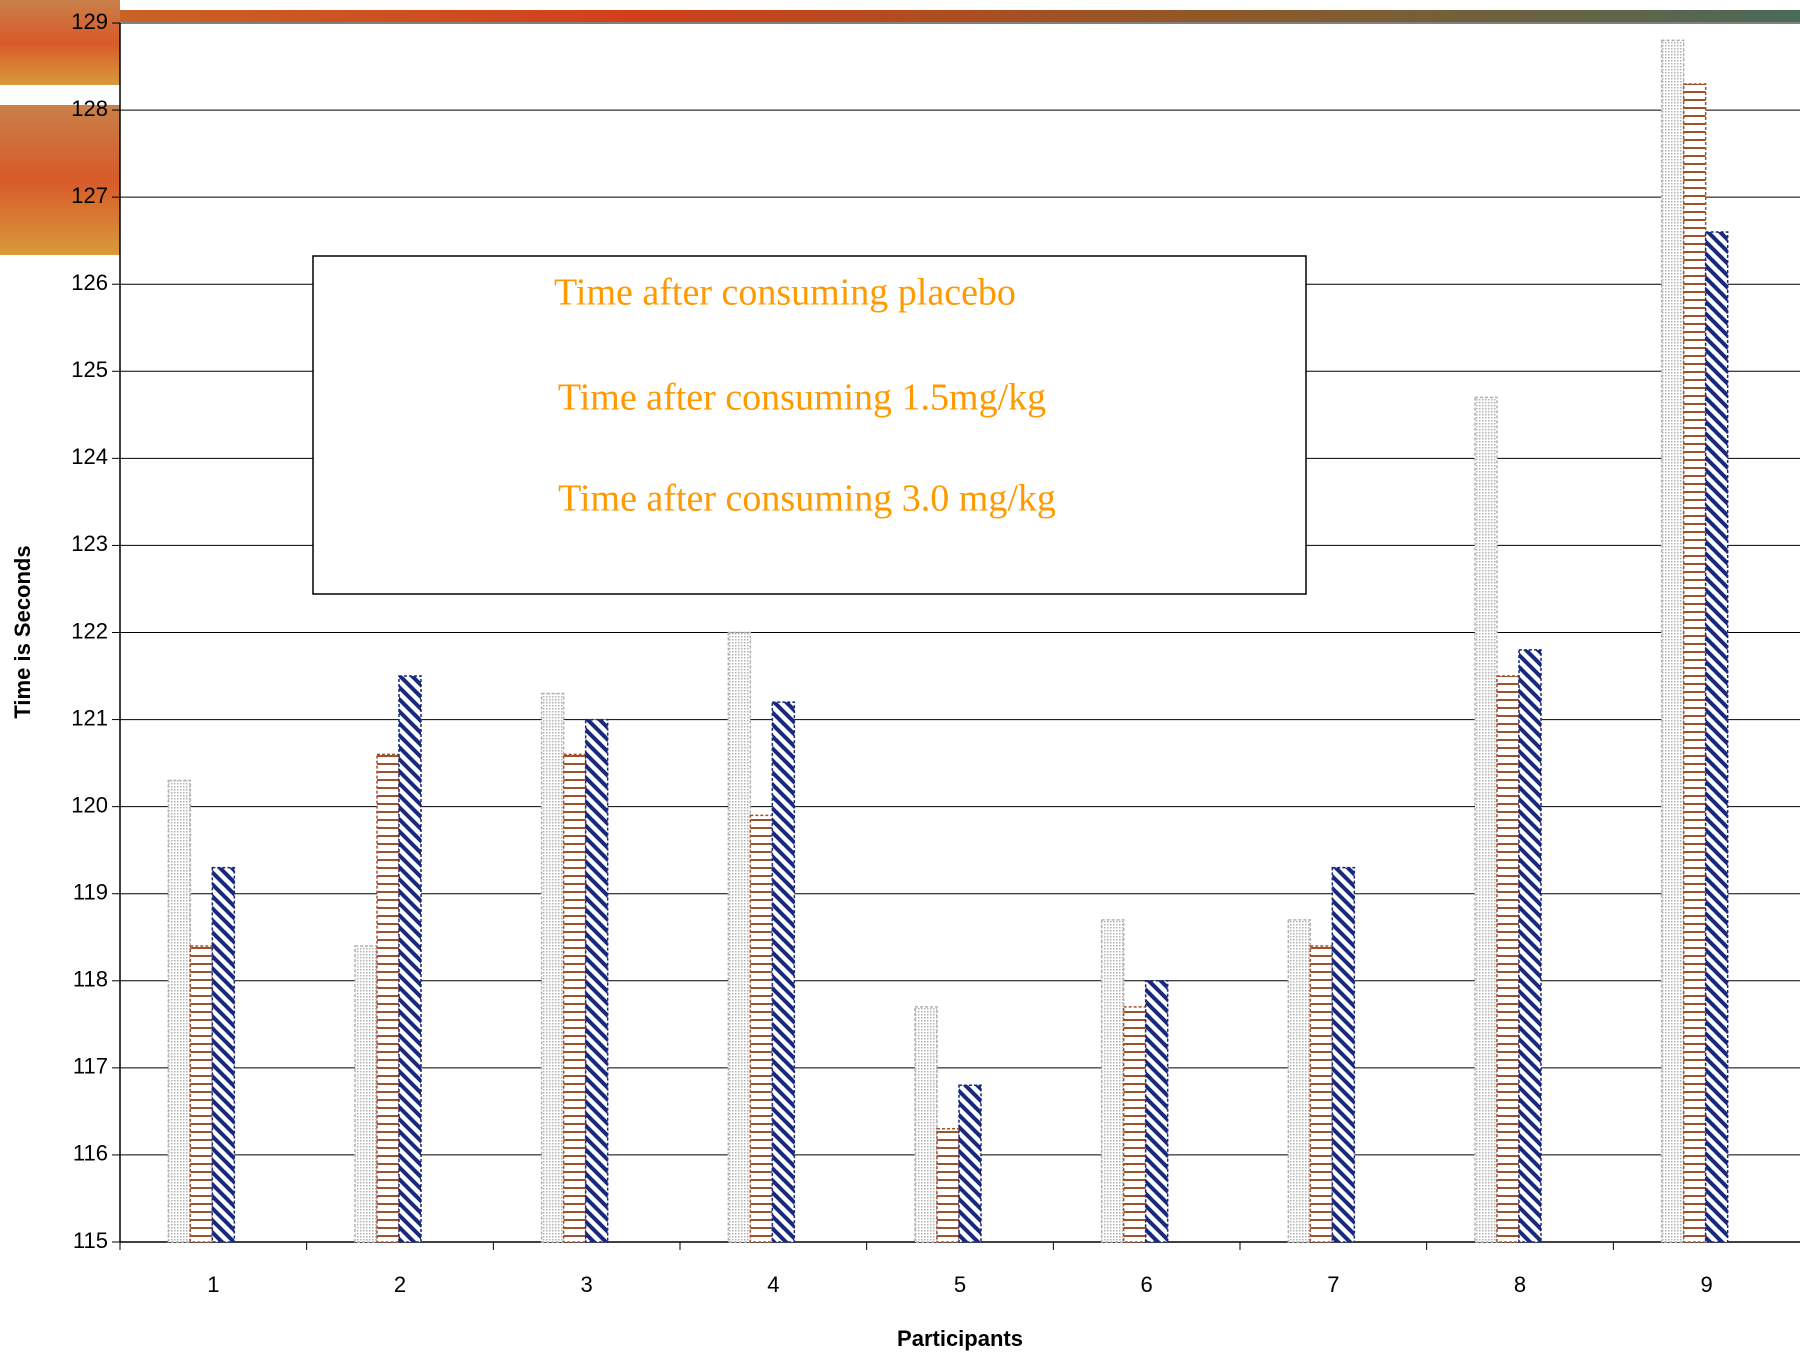 The width and height of the screenshot is (1800, 1364). I want to click on y-tick-label: 123, so click(89, 543).